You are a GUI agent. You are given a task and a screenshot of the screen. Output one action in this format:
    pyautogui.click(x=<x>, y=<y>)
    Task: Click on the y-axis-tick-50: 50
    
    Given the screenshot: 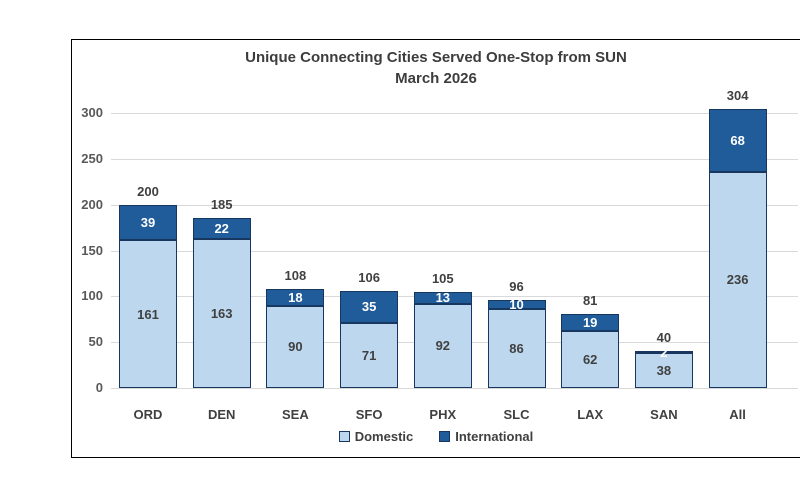 What is the action you would take?
    pyautogui.click(x=95, y=342)
    